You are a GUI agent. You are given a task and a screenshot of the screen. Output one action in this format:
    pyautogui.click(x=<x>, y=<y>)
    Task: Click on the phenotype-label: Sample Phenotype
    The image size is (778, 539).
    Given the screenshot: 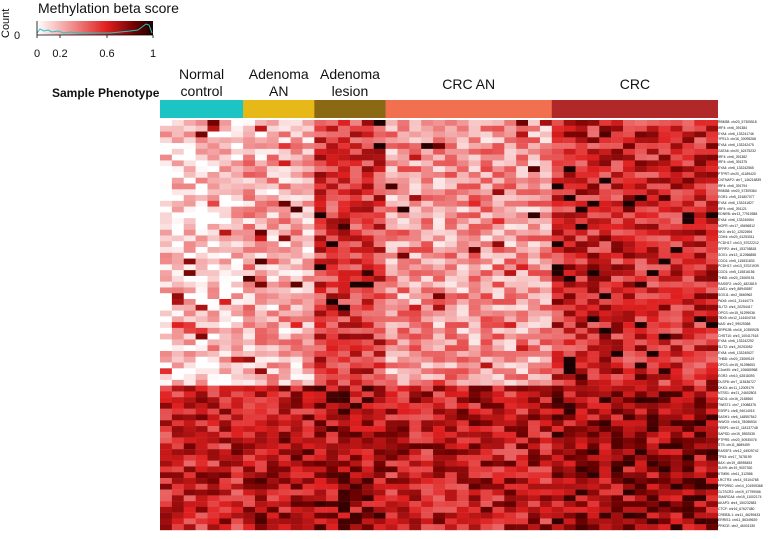 What is the action you would take?
    pyautogui.click(x=106, y=93)
    